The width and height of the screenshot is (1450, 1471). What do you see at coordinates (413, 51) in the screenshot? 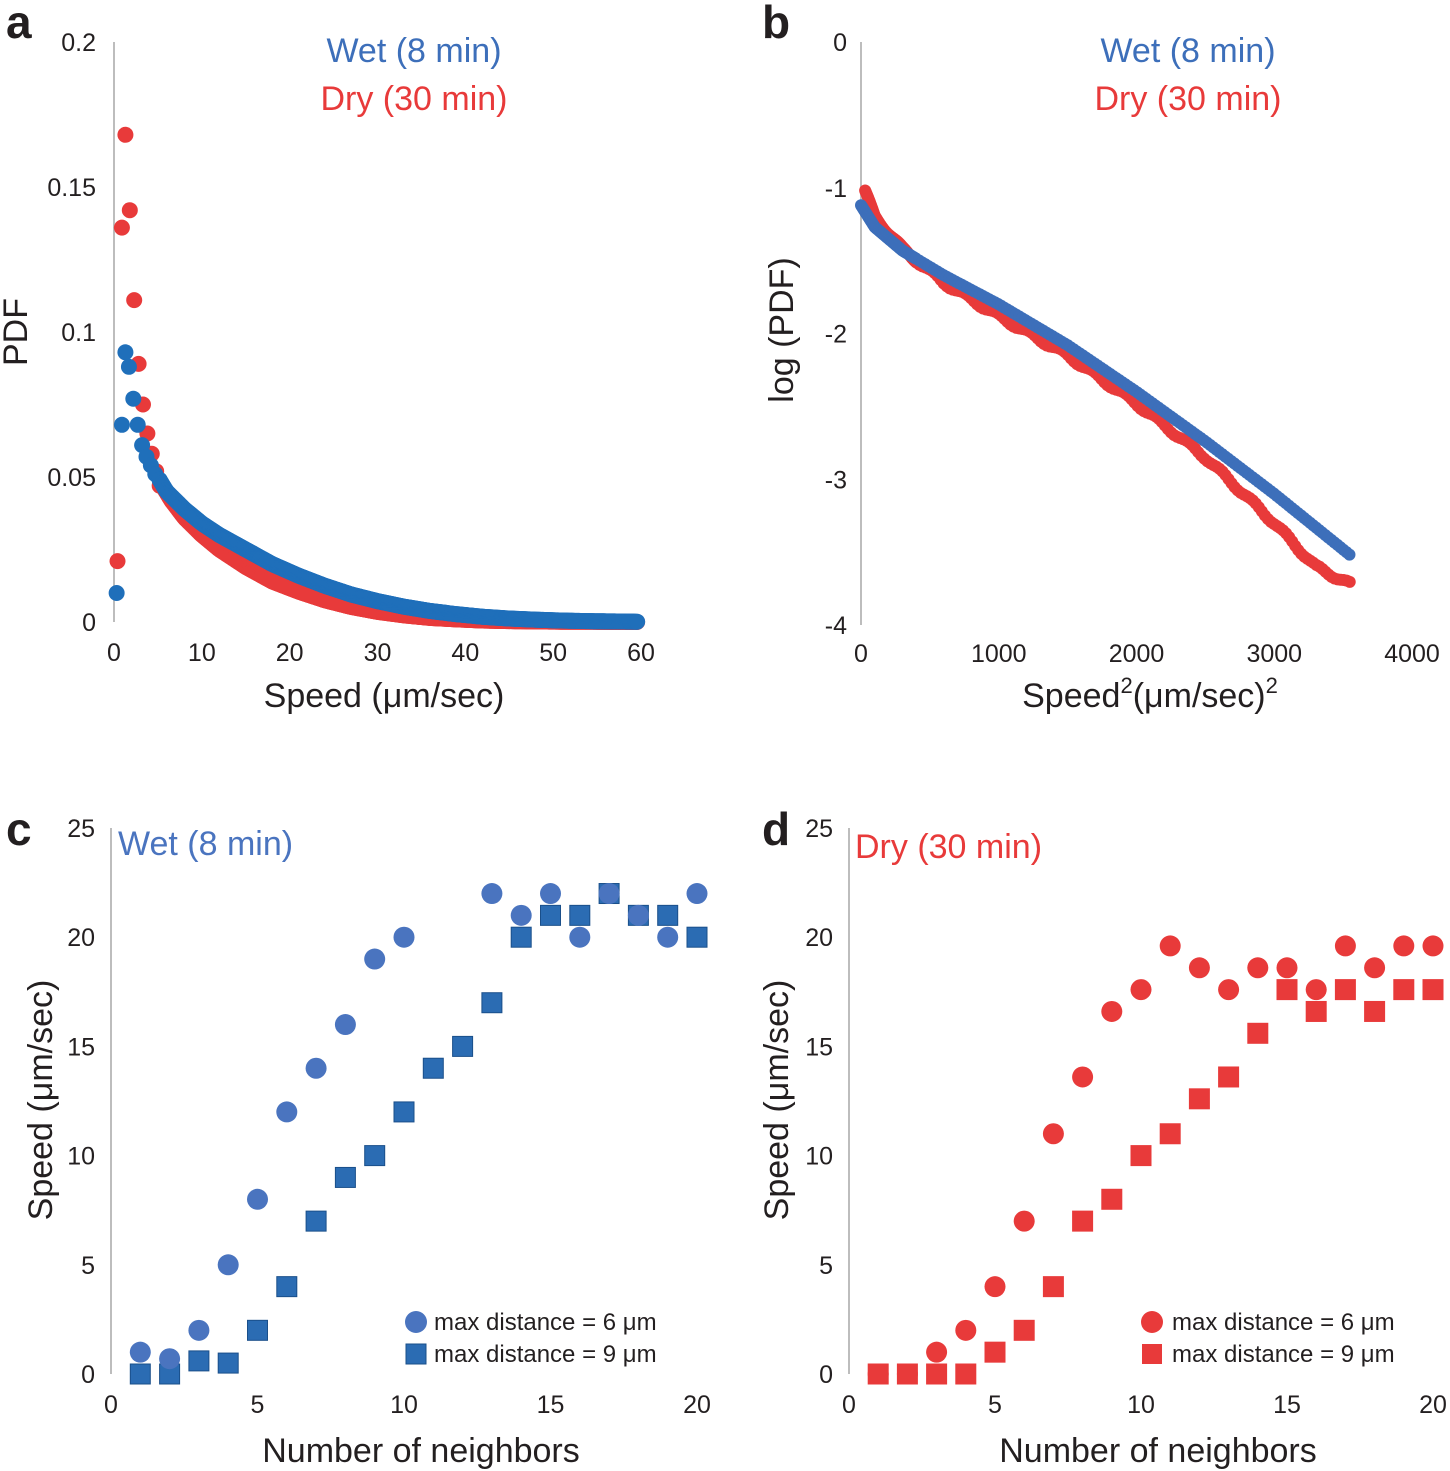
I see `a-legend-wet: Wet (8 min)` at bounding box center [413, 51].